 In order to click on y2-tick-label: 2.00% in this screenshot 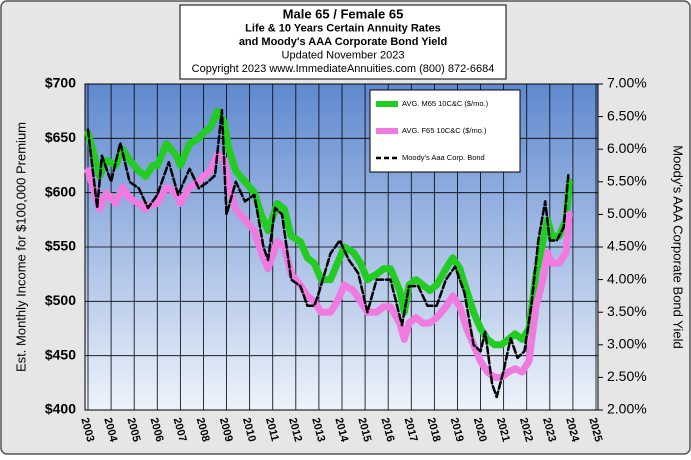, I will do `click(627, 409)`.